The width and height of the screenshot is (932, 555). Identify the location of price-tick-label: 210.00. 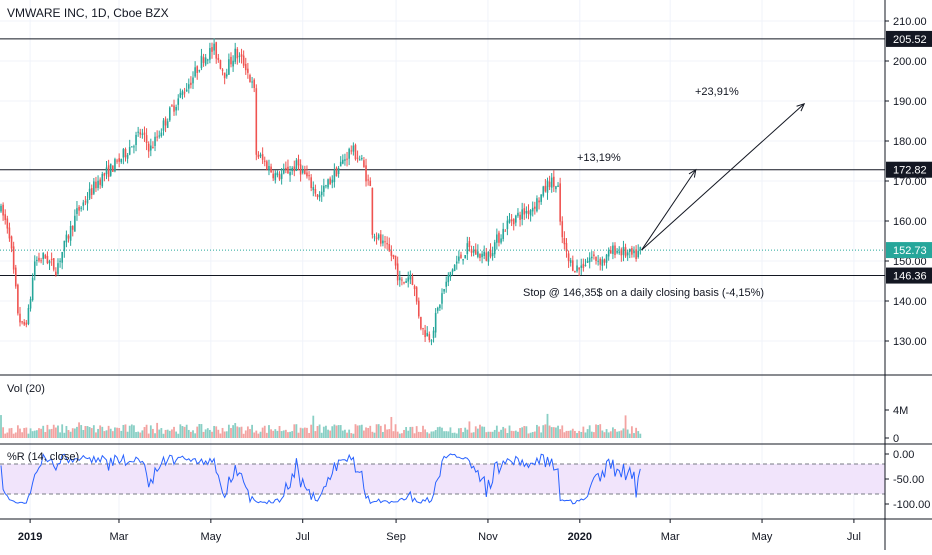
(910, 22).